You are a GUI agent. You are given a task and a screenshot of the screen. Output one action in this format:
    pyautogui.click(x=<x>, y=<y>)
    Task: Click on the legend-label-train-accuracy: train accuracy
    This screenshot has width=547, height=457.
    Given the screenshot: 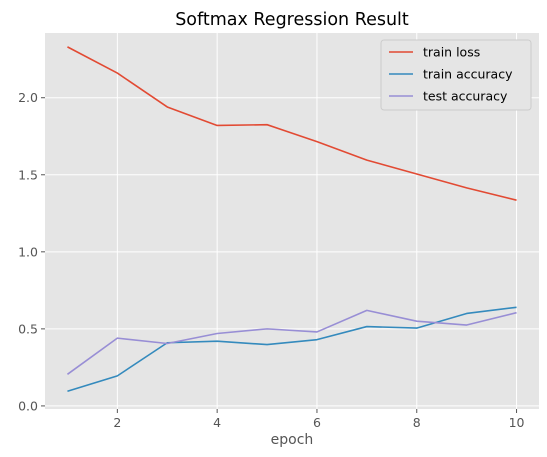 What is the action you would take?
    pyautogui.click(x=468, y=74)
    